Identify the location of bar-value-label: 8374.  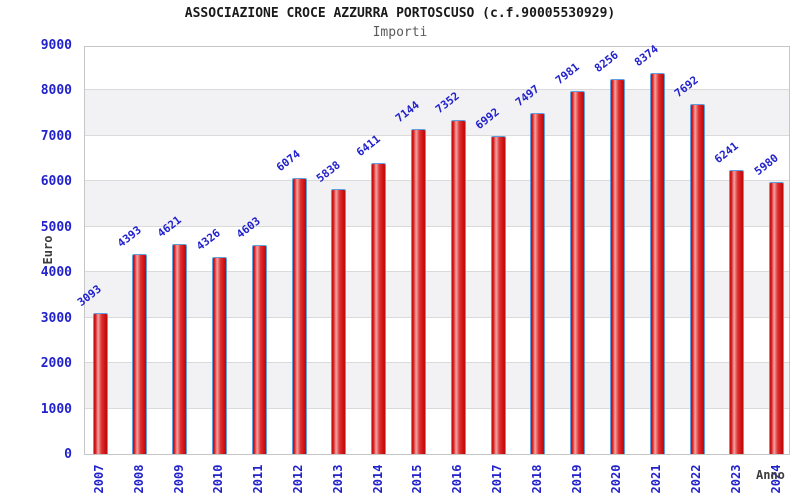
(647, 56).